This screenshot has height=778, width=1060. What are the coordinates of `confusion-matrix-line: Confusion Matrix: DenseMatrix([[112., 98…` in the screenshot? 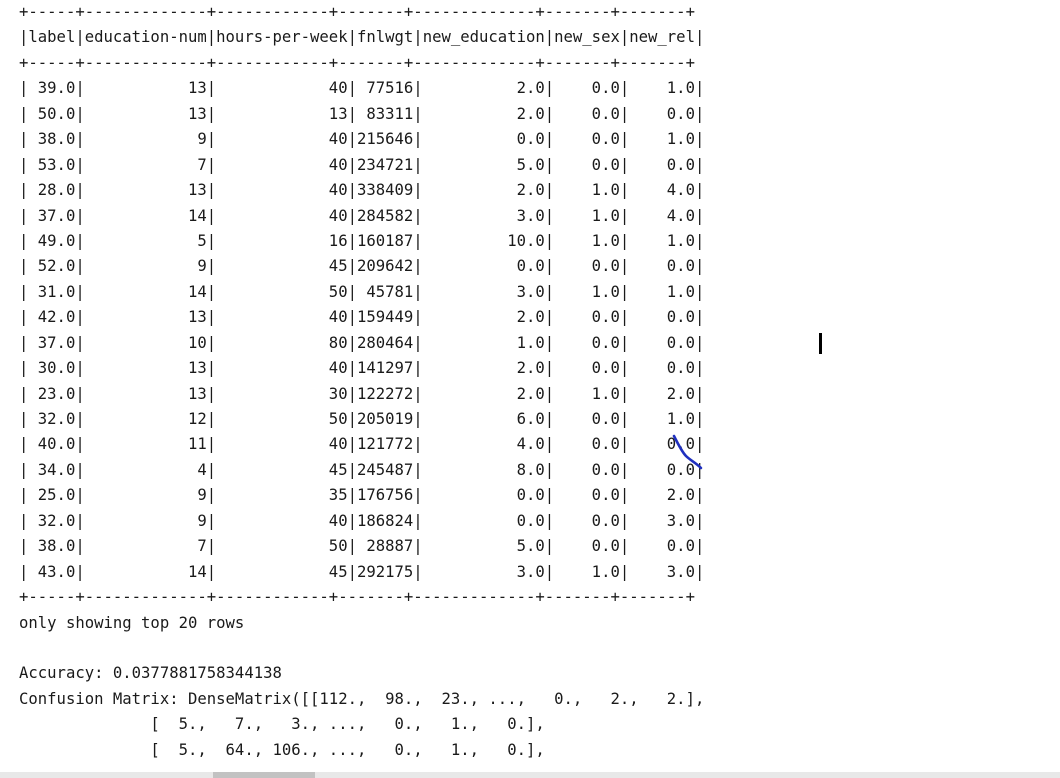 It's located at (362, 698).